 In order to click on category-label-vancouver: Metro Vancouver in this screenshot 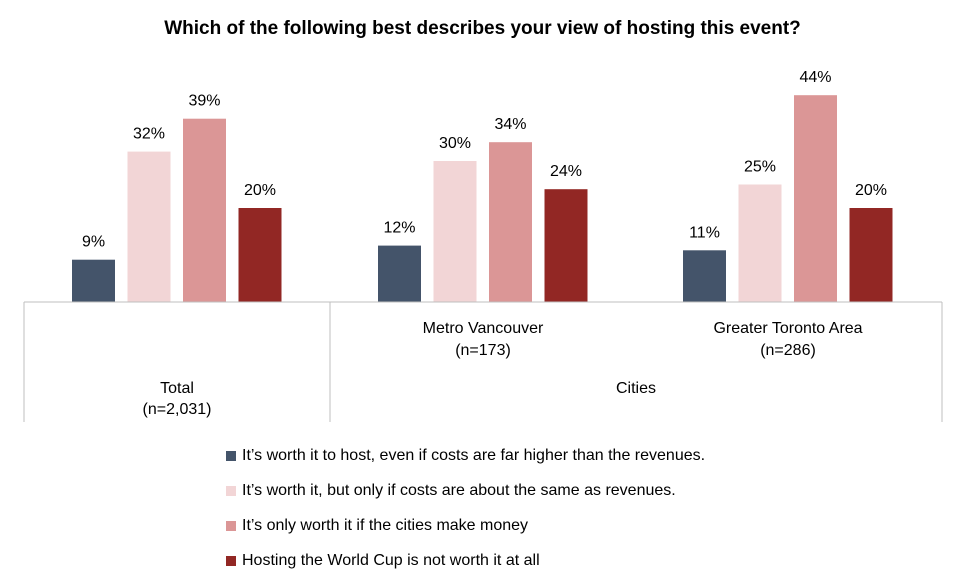, I will do `click(483, 328)`.